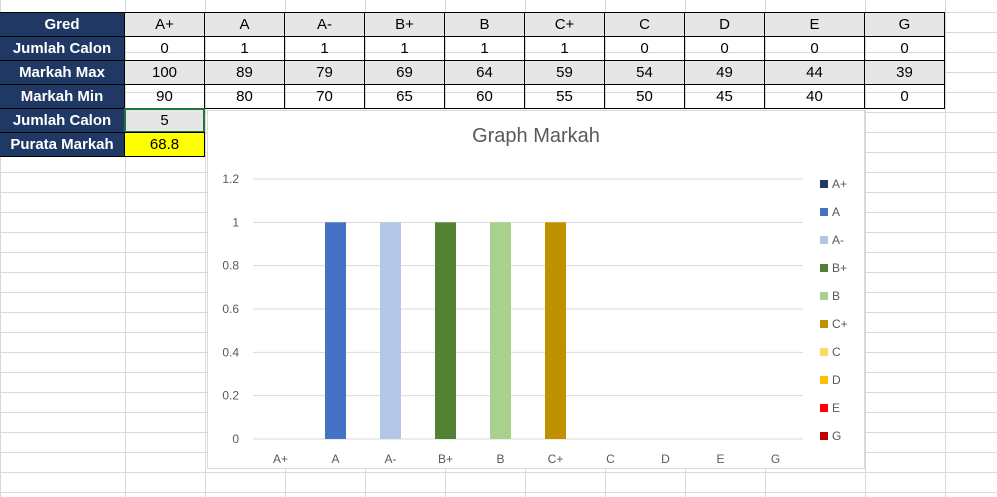 The width and height of the screenshot is (997, 497). What do you see at coordinates (404, 96) in the screenshot?
I see `table-cell: 65` at bounding box center [404, 96].